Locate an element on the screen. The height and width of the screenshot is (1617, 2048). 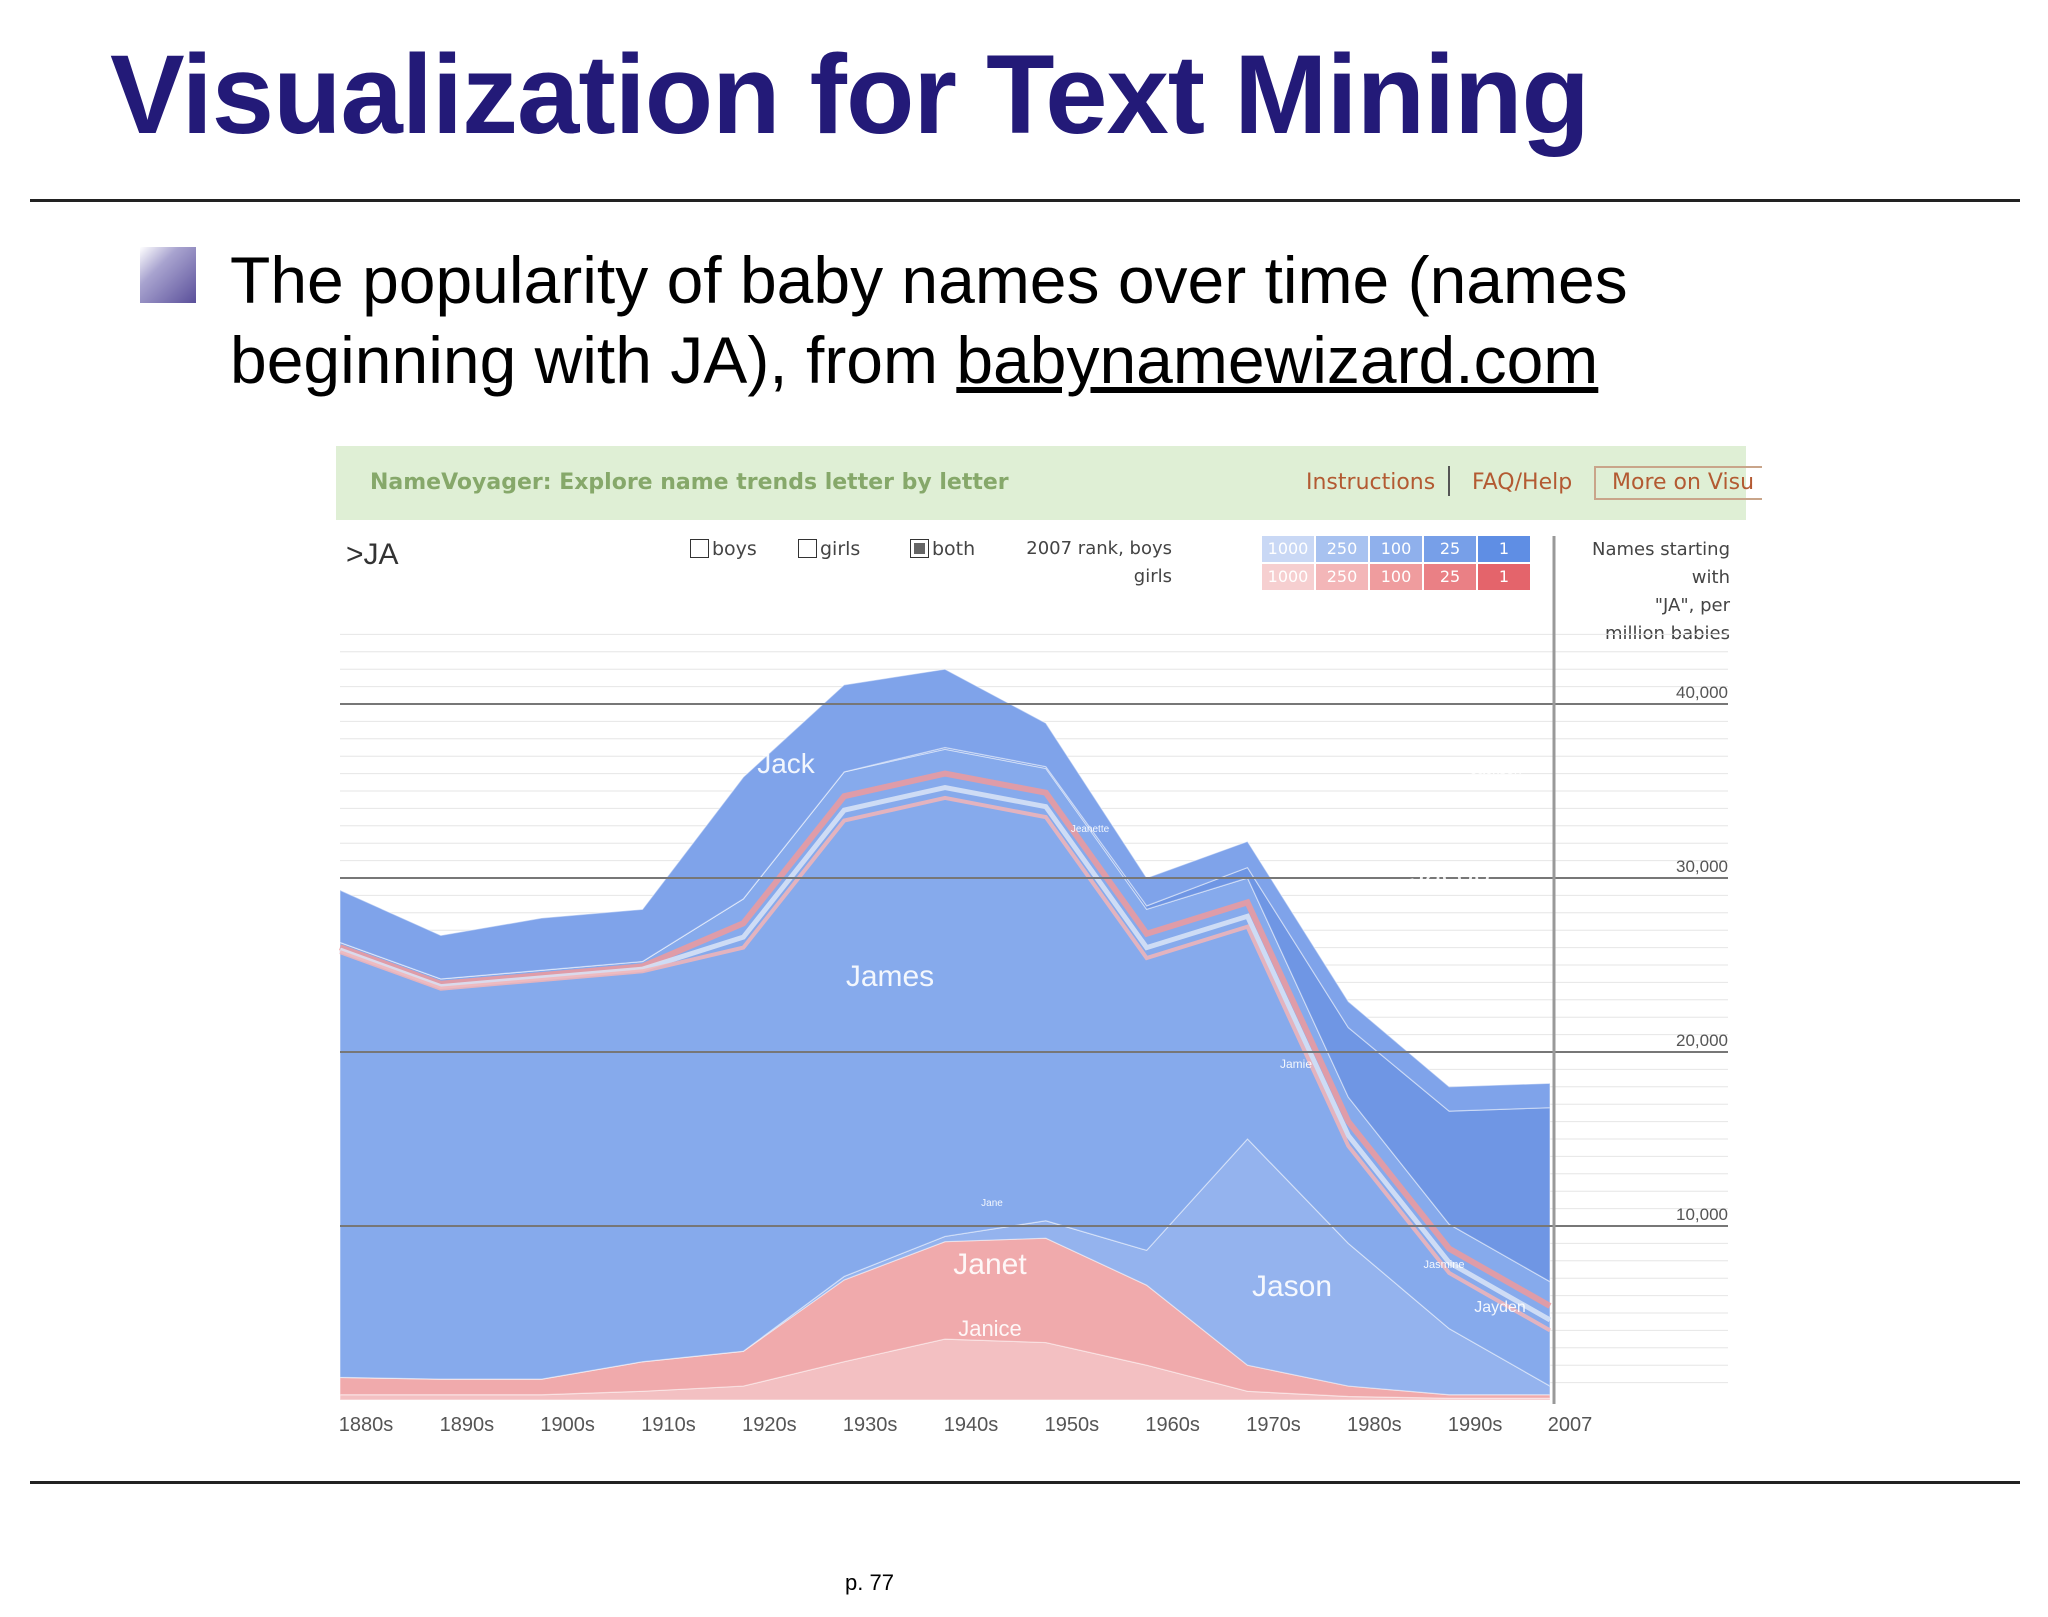
y-axis-note-line-2: "JA", per is located at coordinates (1692, 605).